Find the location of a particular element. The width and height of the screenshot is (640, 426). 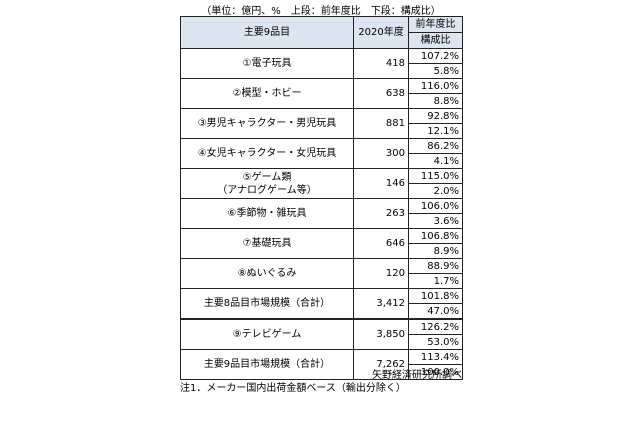

item-yoy: 106.8% is located at coordinates (435, 236).